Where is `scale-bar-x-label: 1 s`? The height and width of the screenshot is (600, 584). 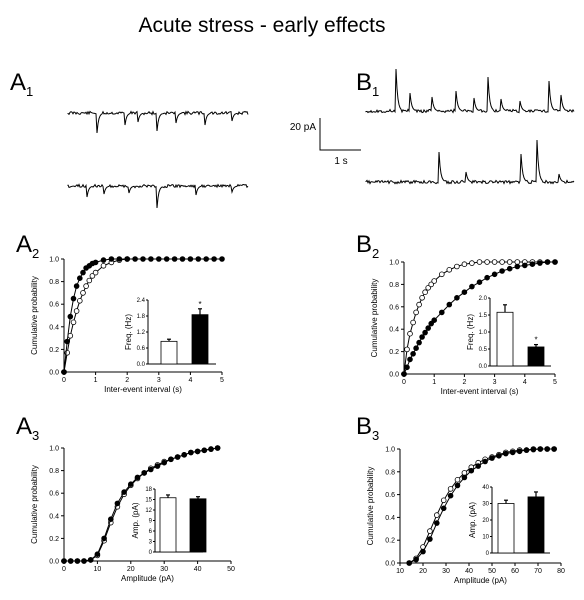 scale-bar-x-label: 1 s is located at coordinates (340, 161).